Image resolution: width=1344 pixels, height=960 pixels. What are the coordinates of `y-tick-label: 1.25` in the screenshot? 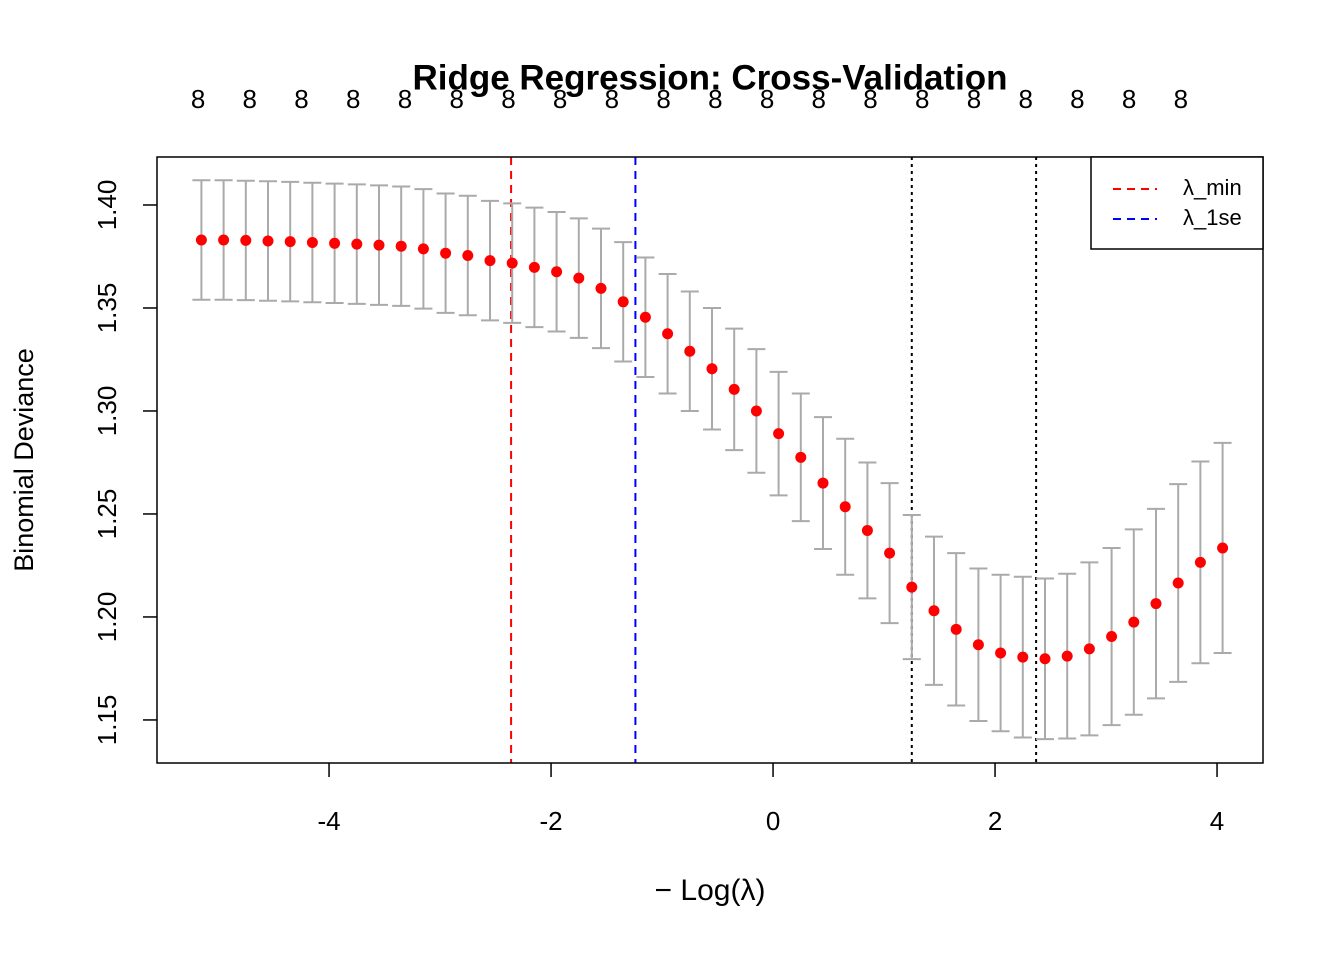 It's located at (107, 514).